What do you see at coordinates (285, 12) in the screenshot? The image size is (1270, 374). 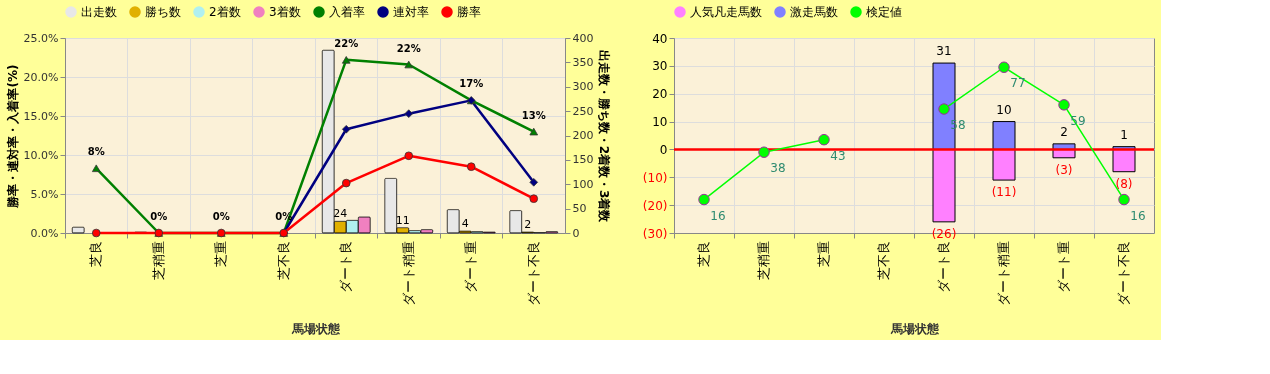 I see `legend-label: 3着数` at bounding box center [285, 12].